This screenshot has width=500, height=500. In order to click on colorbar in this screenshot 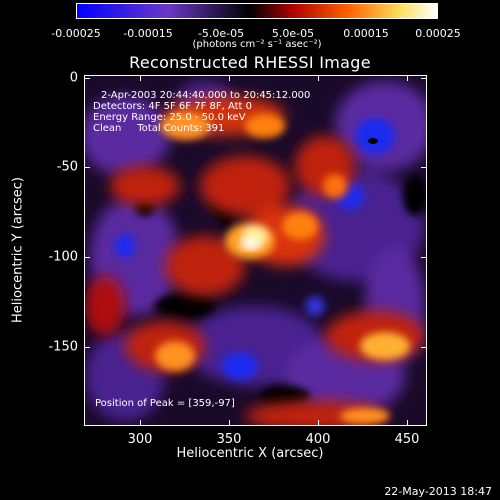, I will do `click(257, 11)`.